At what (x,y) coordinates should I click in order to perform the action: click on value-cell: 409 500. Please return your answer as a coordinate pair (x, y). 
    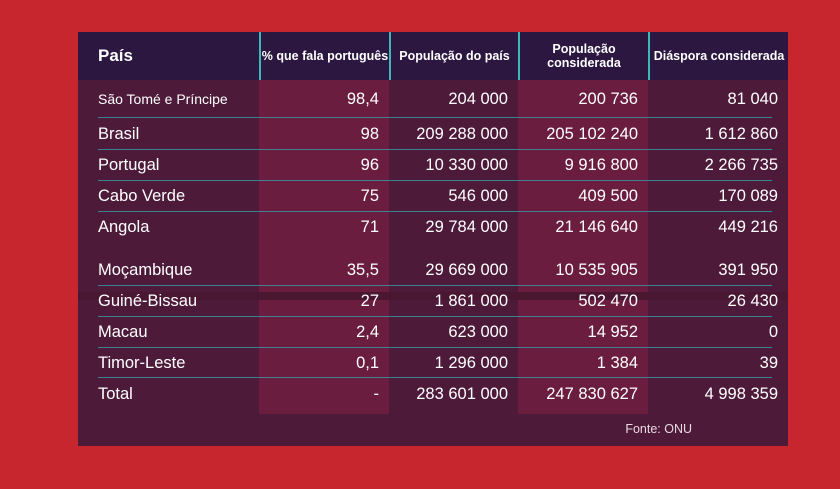
    Looking at the image, I should click on (608, 196).